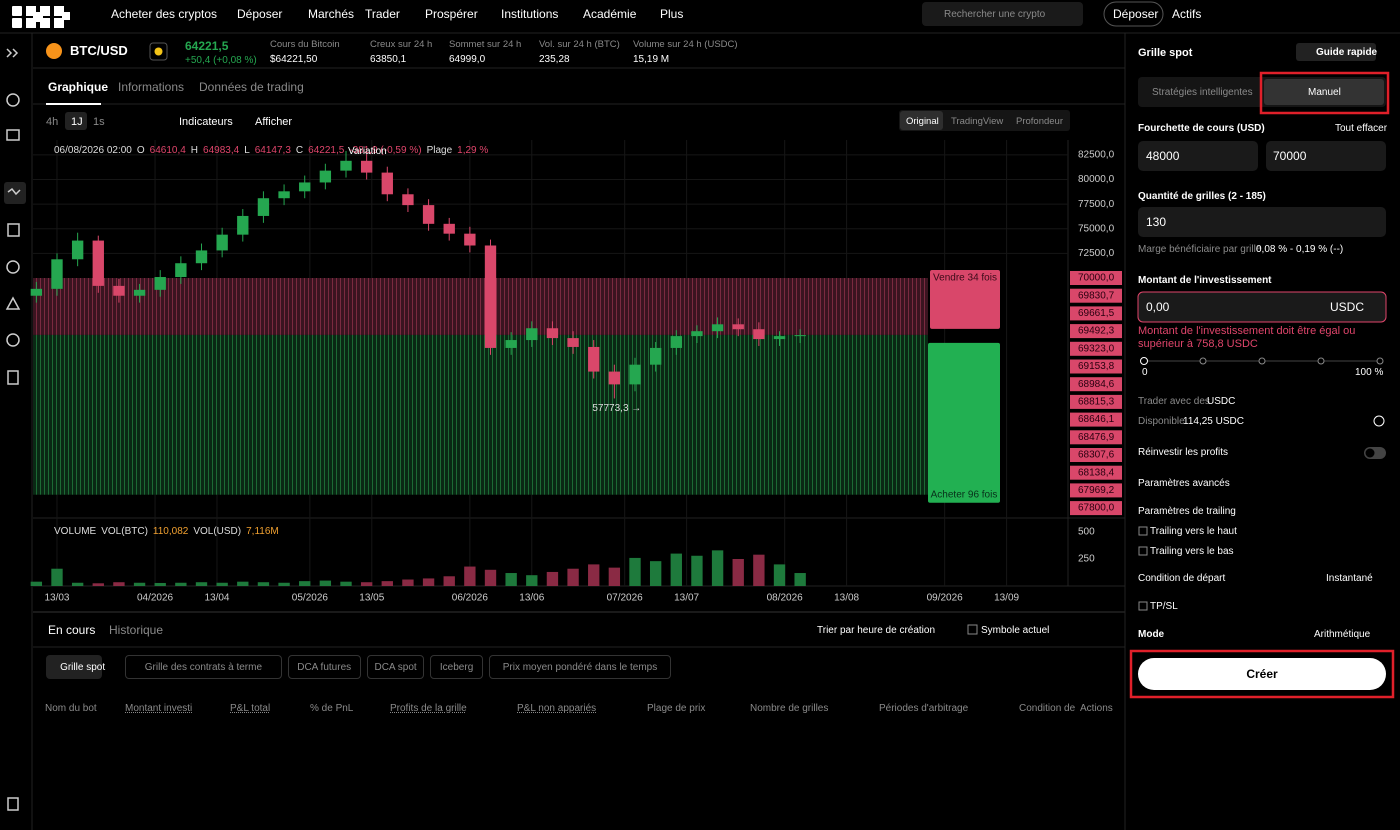  What do you see at coordinates (580, 667) in the screenshot?
I see `bot-type-chip: Prix moyen pondéré dans le temps` at bounding box center [580, 667].